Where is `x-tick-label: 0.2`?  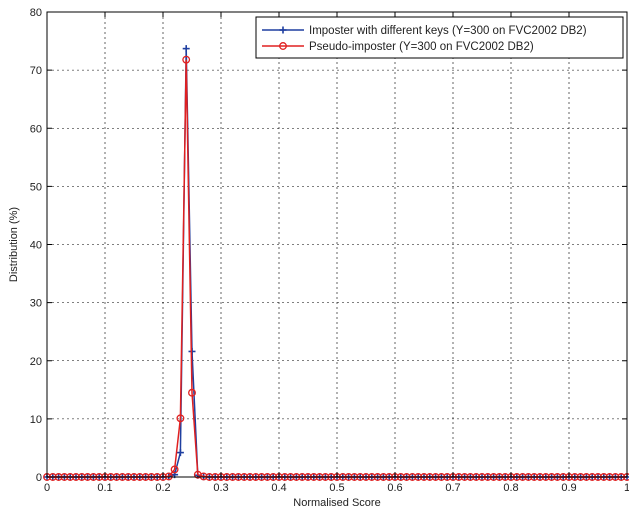 x-tick-label: 0.2 is located at coordinates (162, 488).